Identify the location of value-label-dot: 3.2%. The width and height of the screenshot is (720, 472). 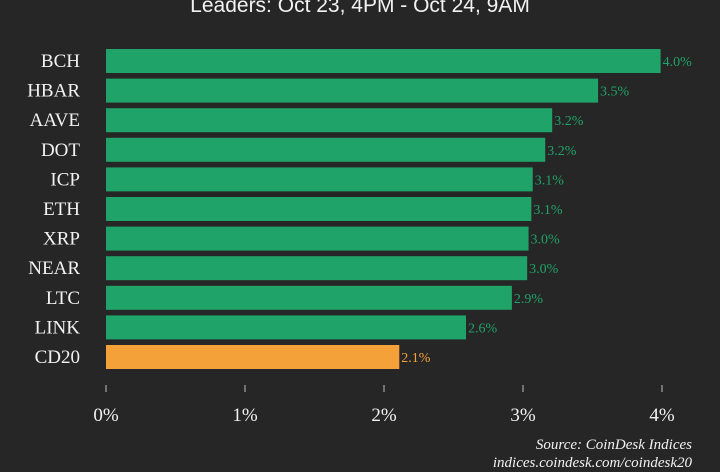
(562, 151).